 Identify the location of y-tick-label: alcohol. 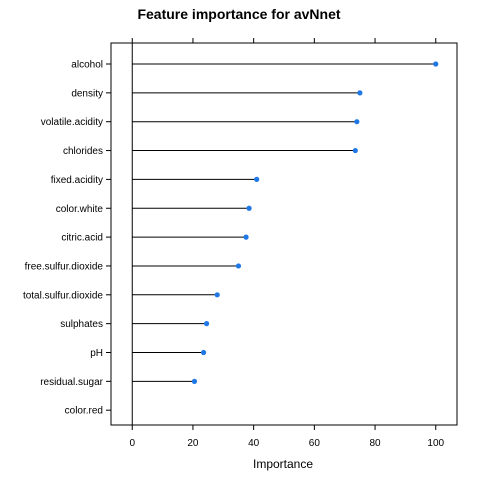
(87, 65).